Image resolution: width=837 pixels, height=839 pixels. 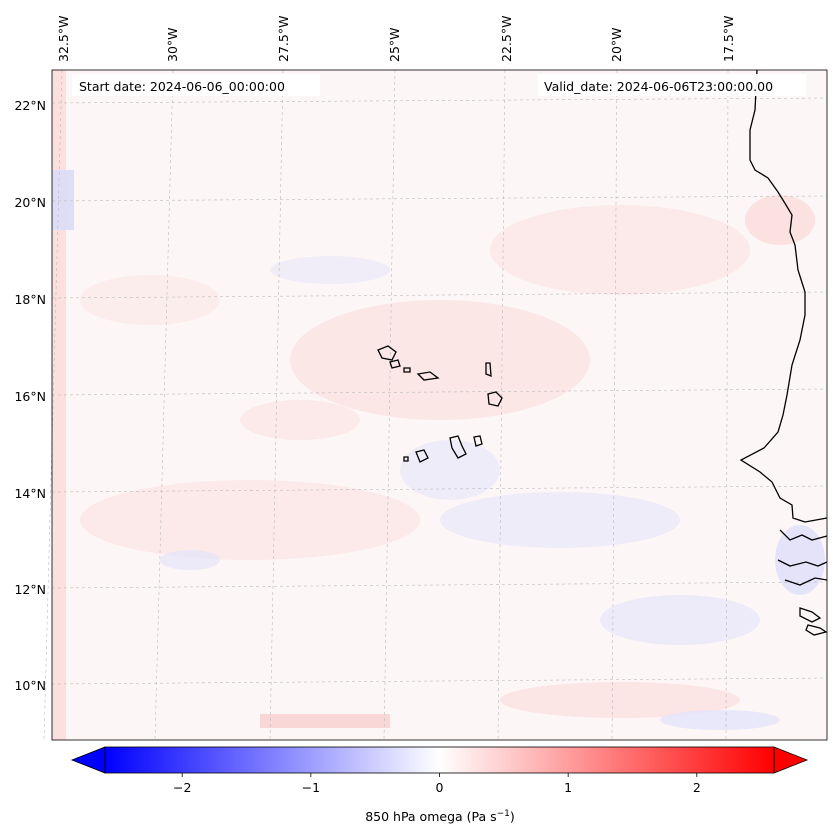 I want to click on lon-label: 17.5°W, so click(x=728, y=39).